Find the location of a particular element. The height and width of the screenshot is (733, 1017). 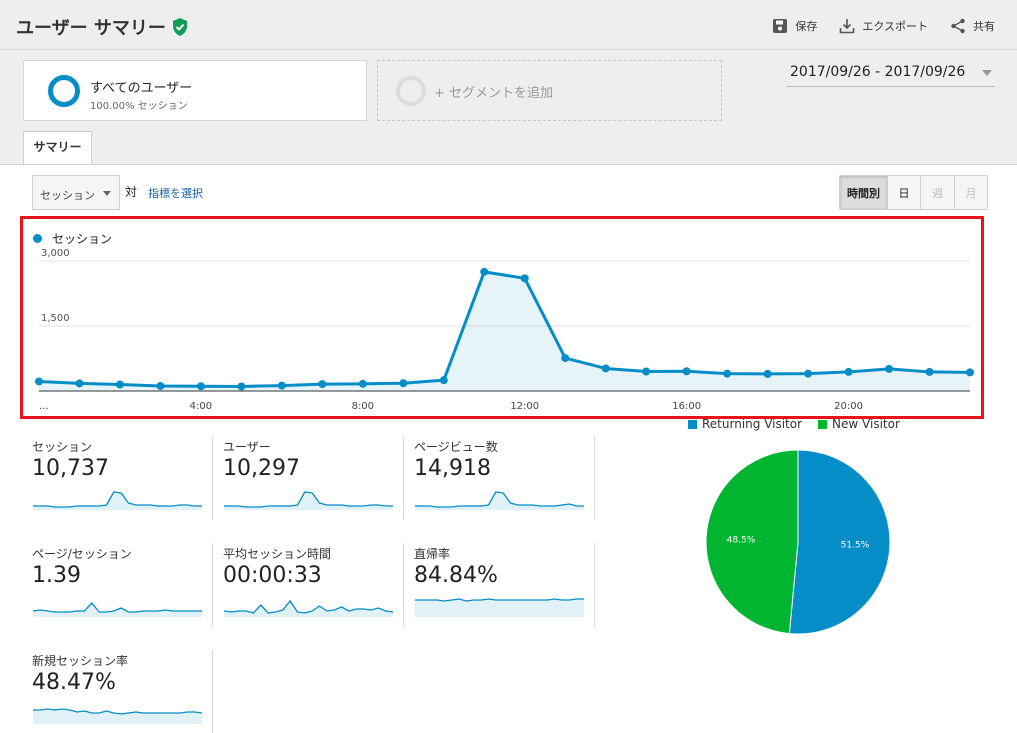

scorecard-sessions: セッション 10,737 is located at coordinates (122, 481).